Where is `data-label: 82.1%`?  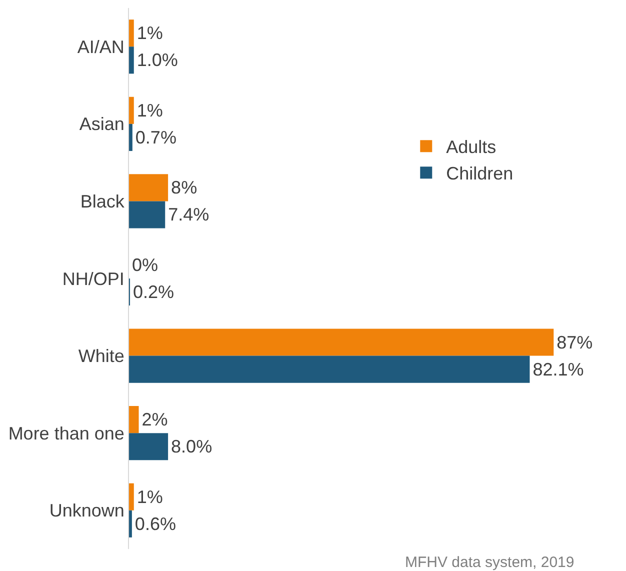
data-label: 82.1% is located at coordinates (558, 369).